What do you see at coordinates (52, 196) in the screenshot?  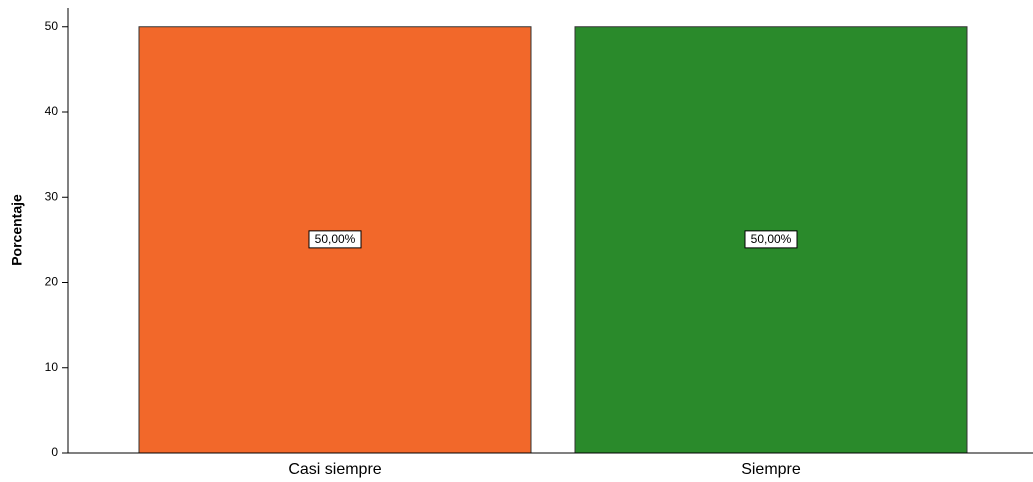 I see `y-tick-label: 30` at bounding box center [52, 196].